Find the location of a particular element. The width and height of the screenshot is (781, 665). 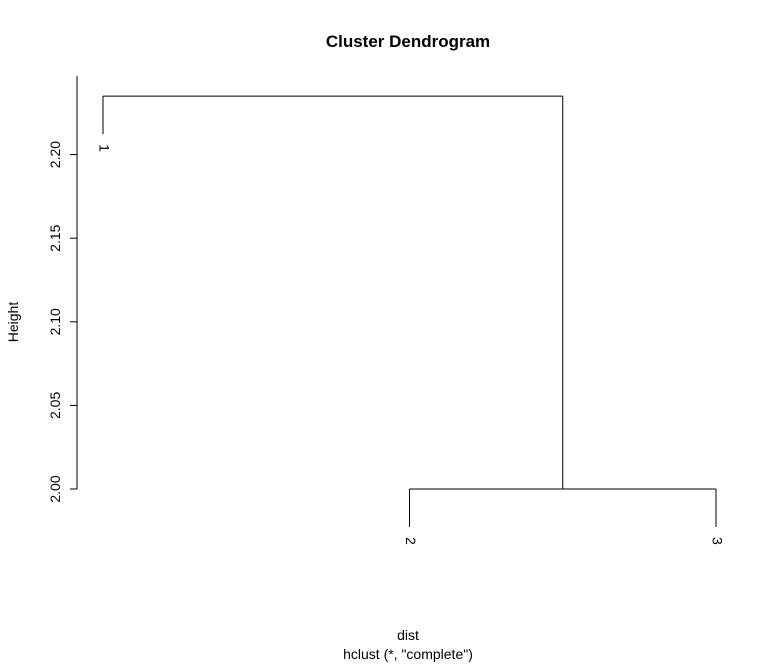

y-tick-label: 2.00 is located at coordinates (55, 488).